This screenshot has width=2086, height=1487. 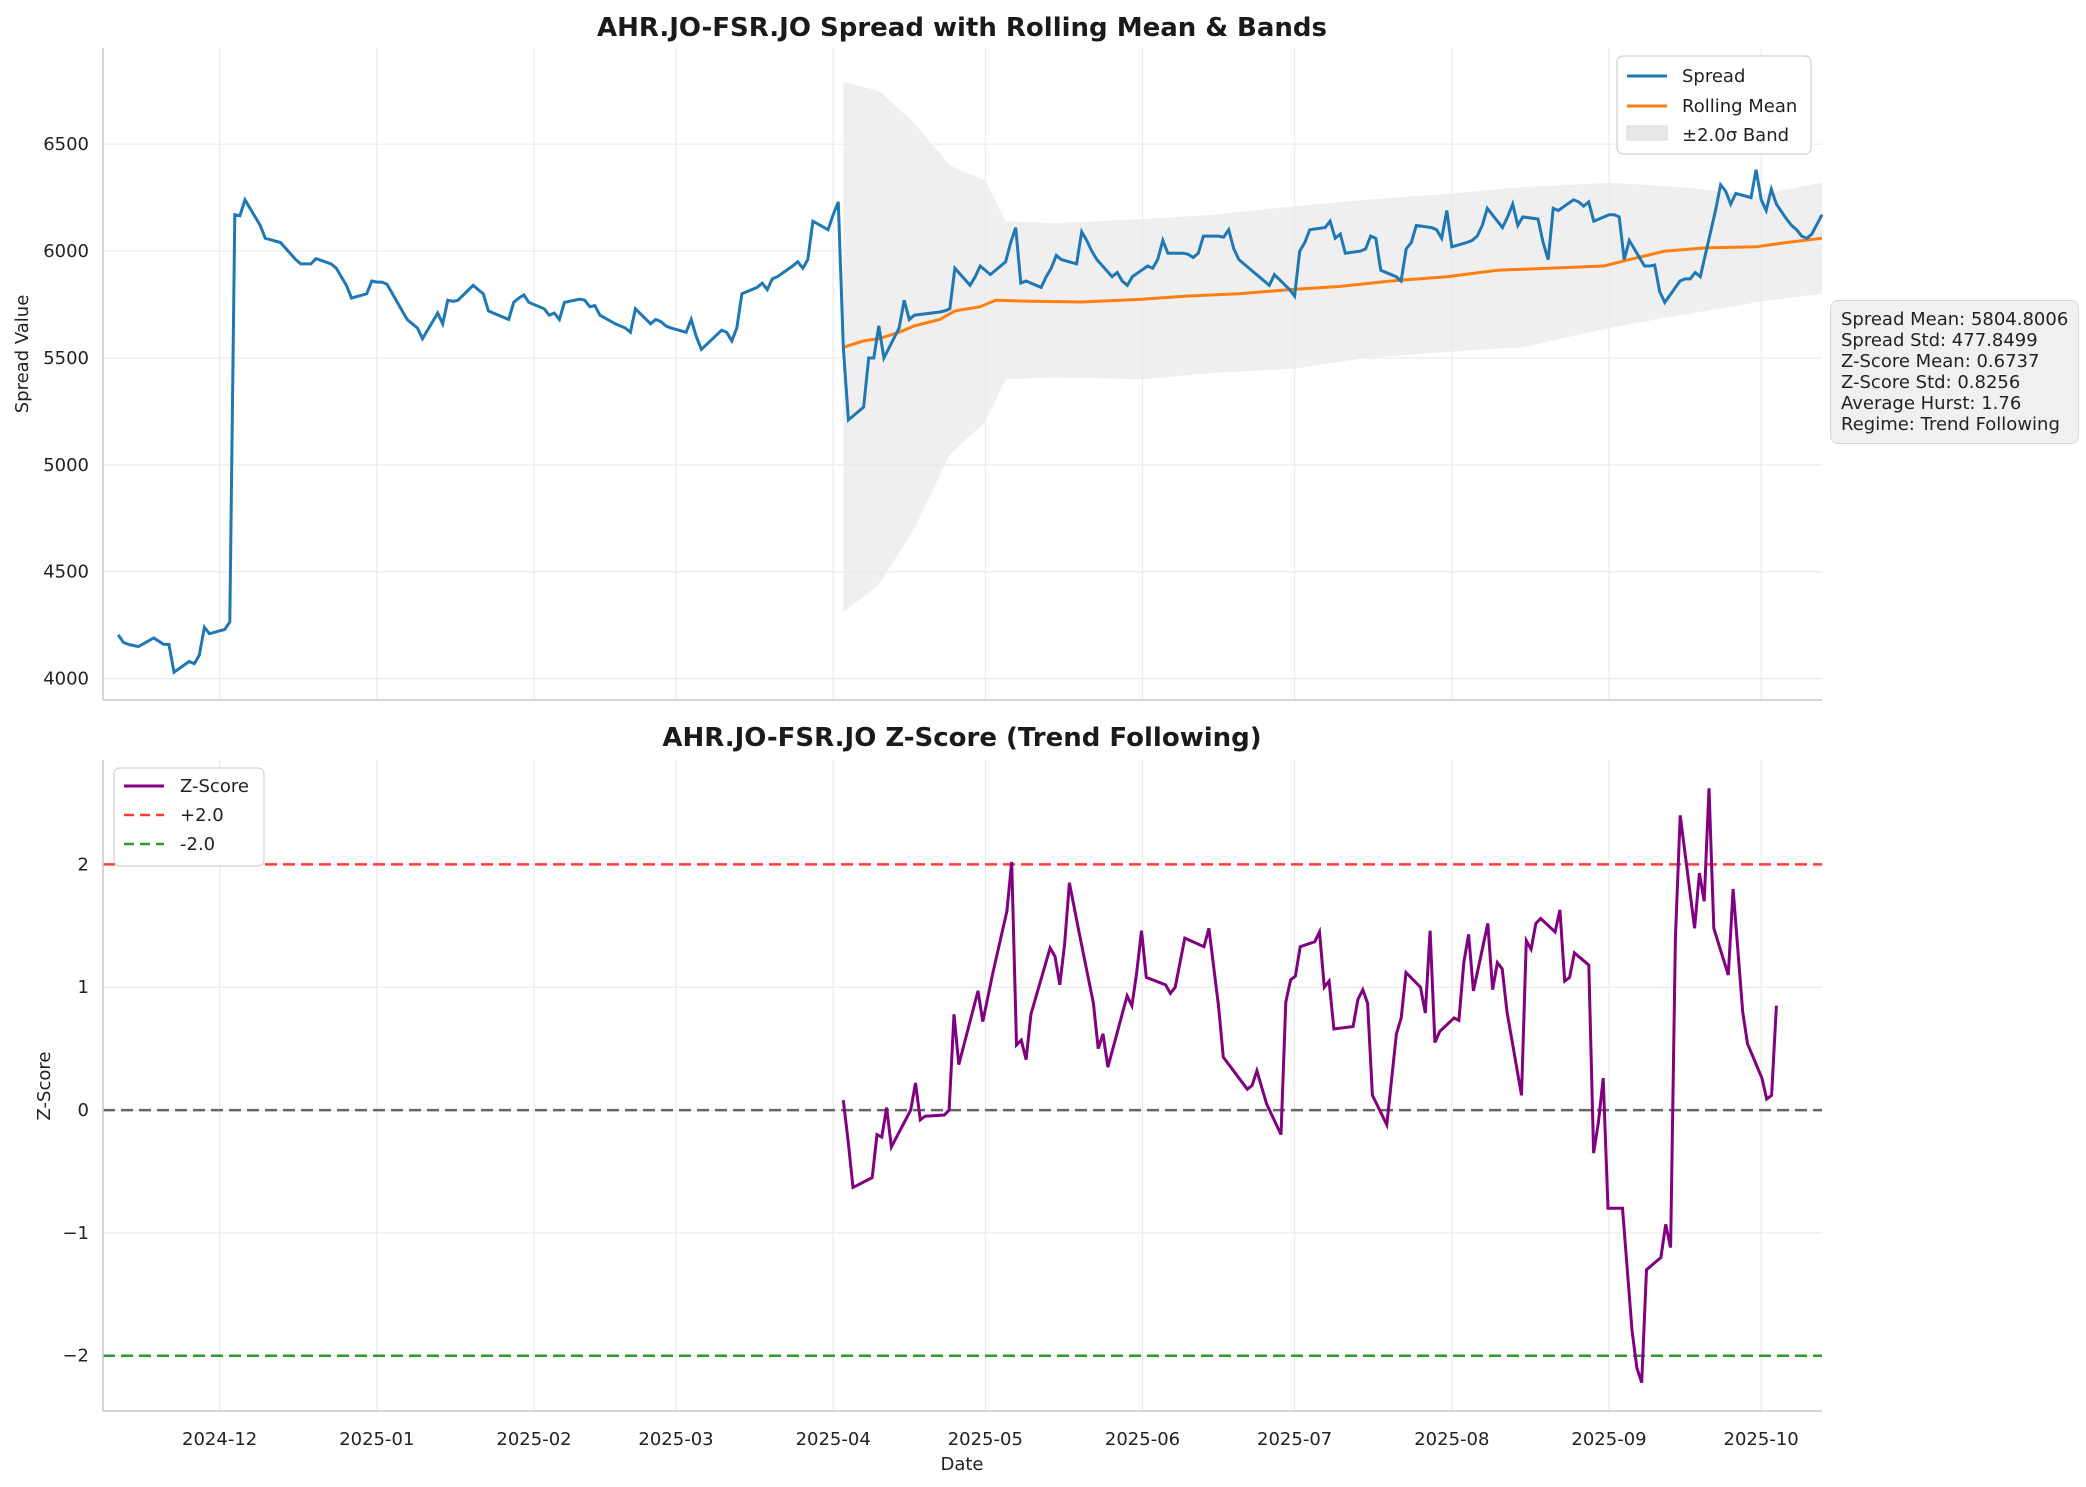 What do you see at coordinates (44, 1086) in the screenshot?
I see `zscore-y-label: Z-Score` at bounding box center [44, 1086].